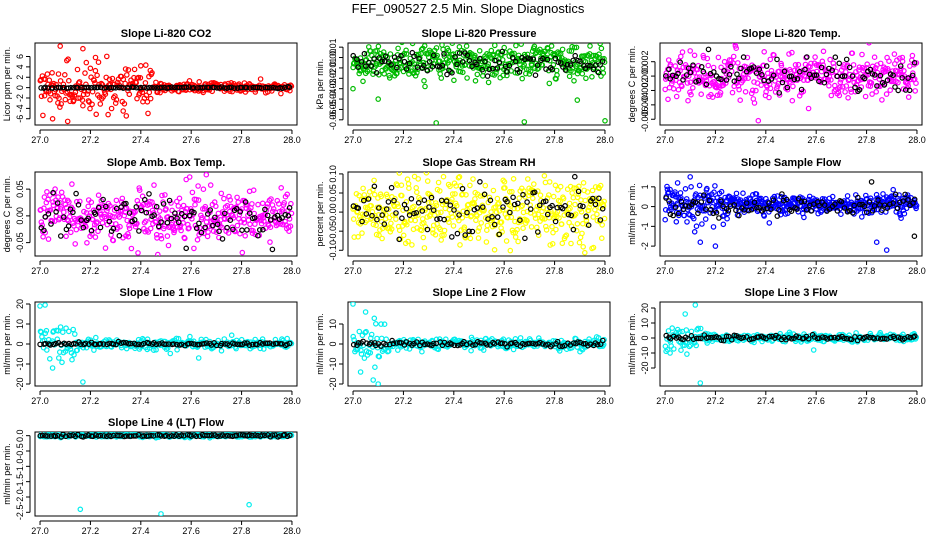 The height and width of the screenshot is (540, 936). What do you see at coordinates (716, 401) in the screenshot?
I see `x-tick-label-line3-1: 27.2` at bounding box center [716, 401].